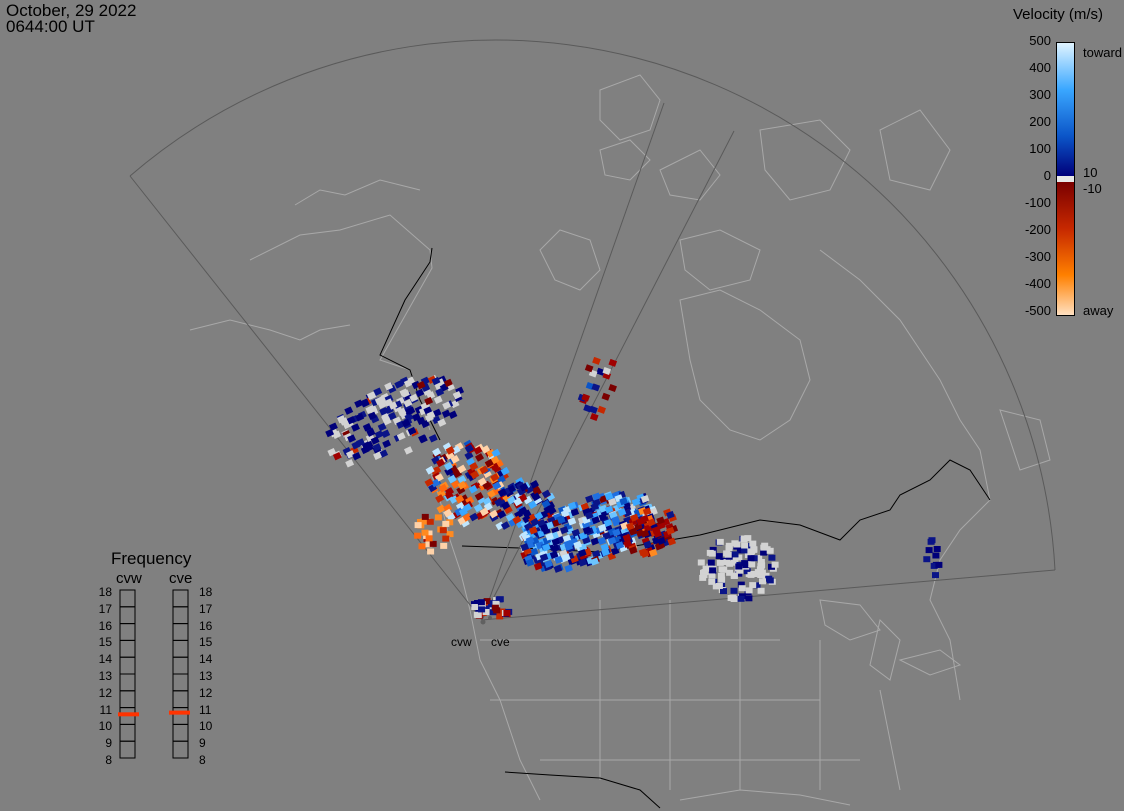  I want to click on frequency-scale-label: 14, so click(206, 659).